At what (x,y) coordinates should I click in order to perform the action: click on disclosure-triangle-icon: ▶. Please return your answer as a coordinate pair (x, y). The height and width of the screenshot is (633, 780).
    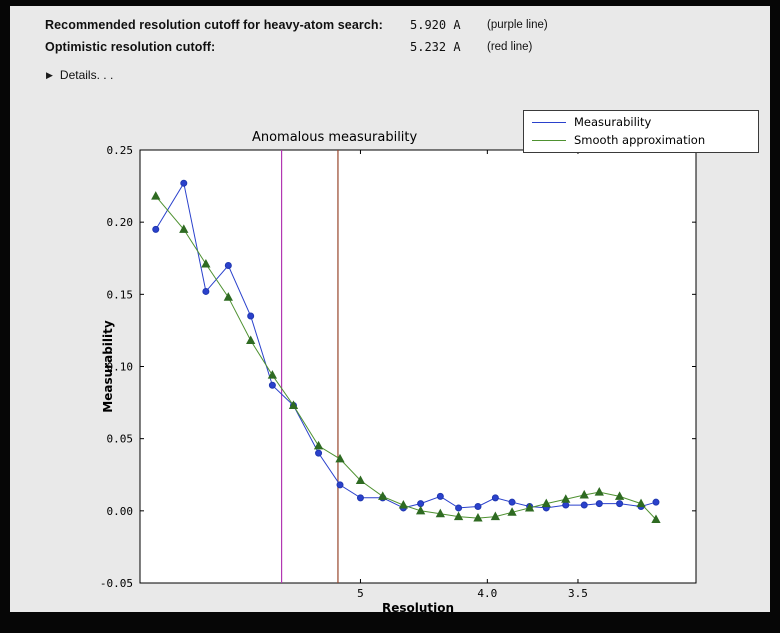
    Looking at the image, I should click on (49, 74).